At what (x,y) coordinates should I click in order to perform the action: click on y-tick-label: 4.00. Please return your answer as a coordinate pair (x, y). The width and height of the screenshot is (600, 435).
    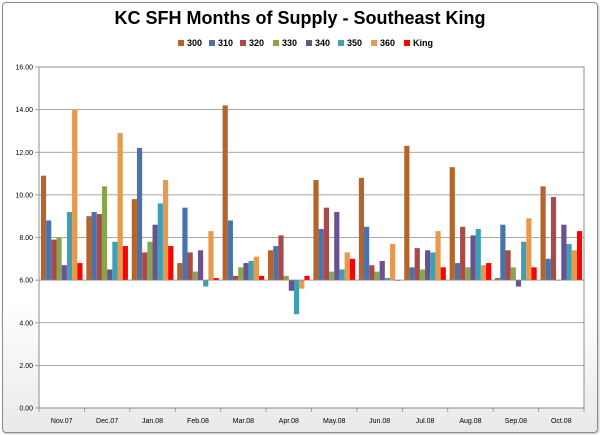
    Looking at the image, I should click on (26, 323).